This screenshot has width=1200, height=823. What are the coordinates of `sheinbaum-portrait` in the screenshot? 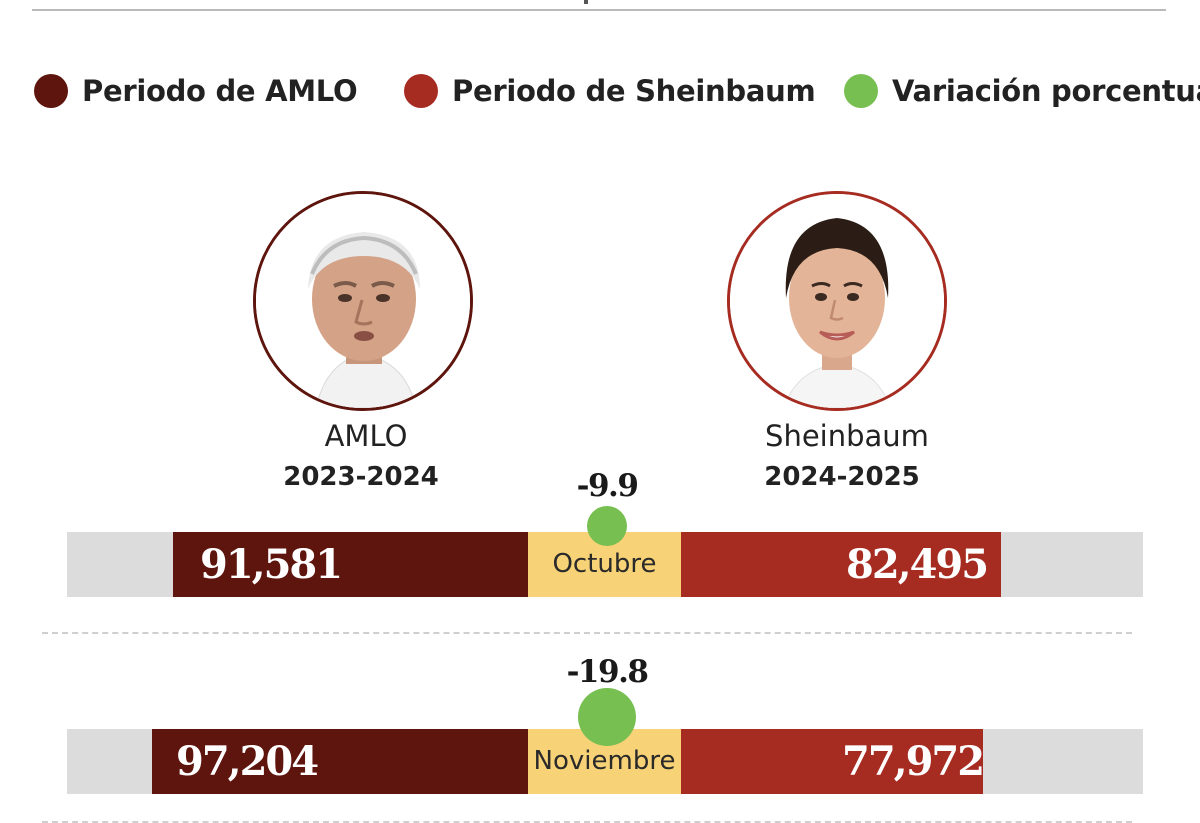 It's located at (837, 301).